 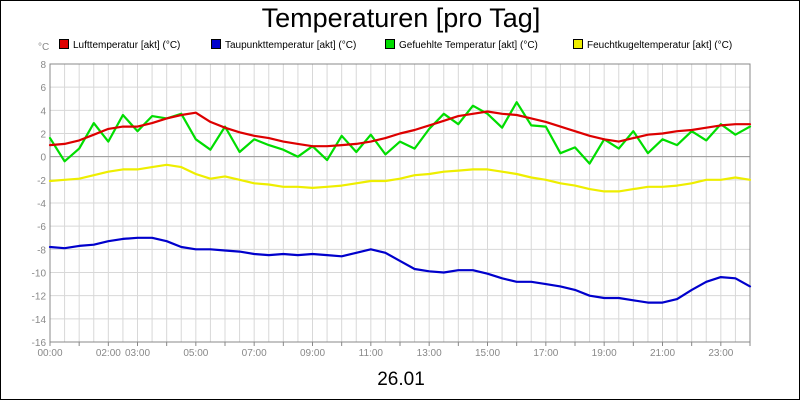 I want to click on x-tick-label: 09:00, so click(x=312, y=353).